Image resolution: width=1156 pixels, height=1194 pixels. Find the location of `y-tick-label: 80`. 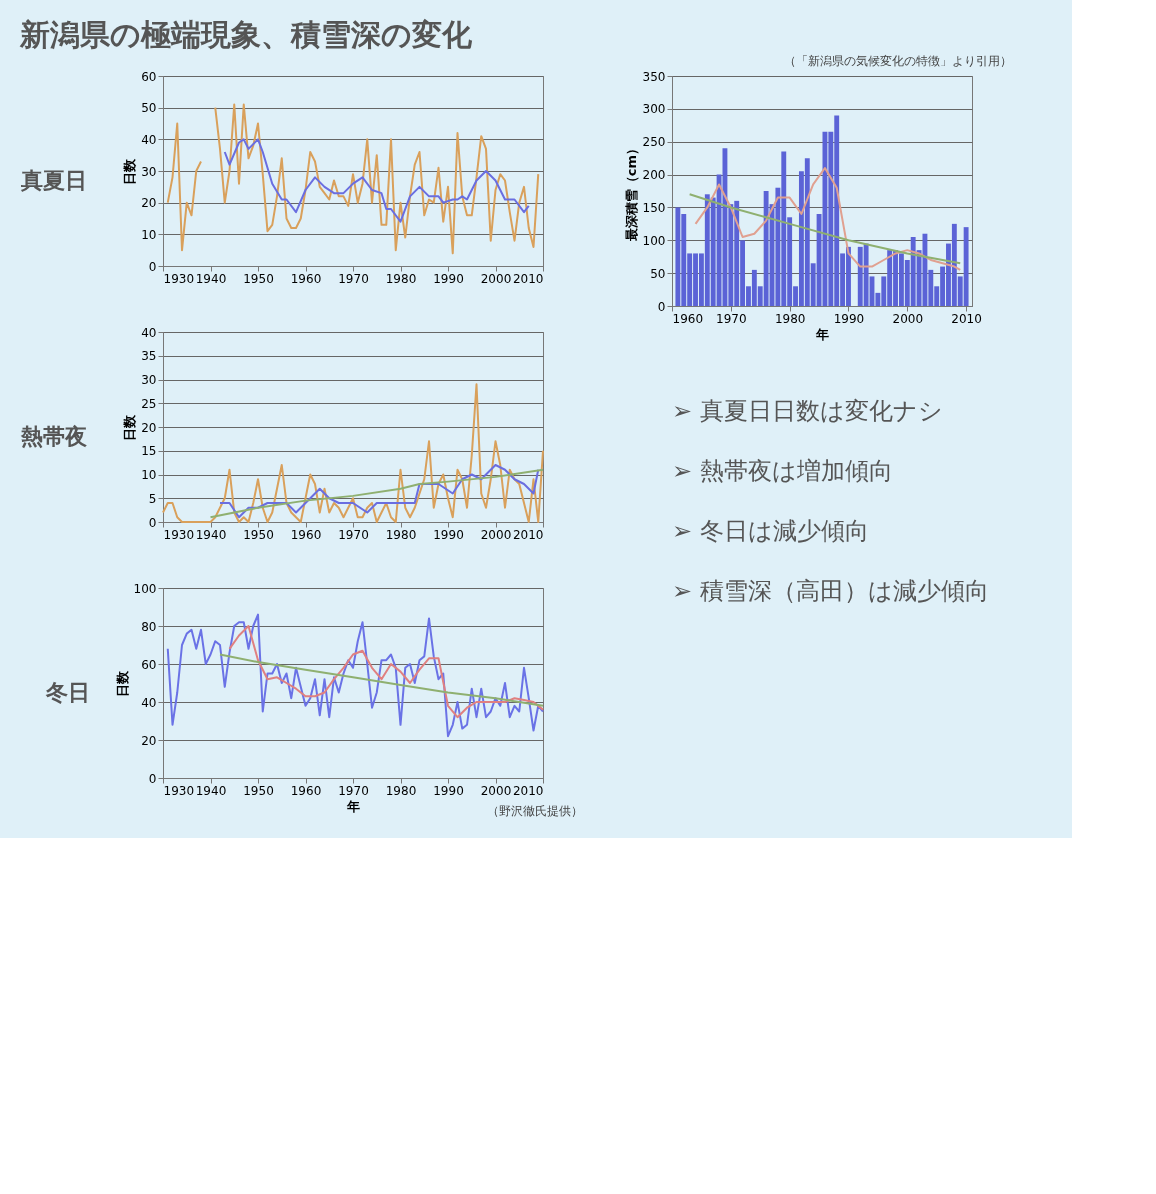

y-tick-label: 80 is located at coordinates (149, 626).